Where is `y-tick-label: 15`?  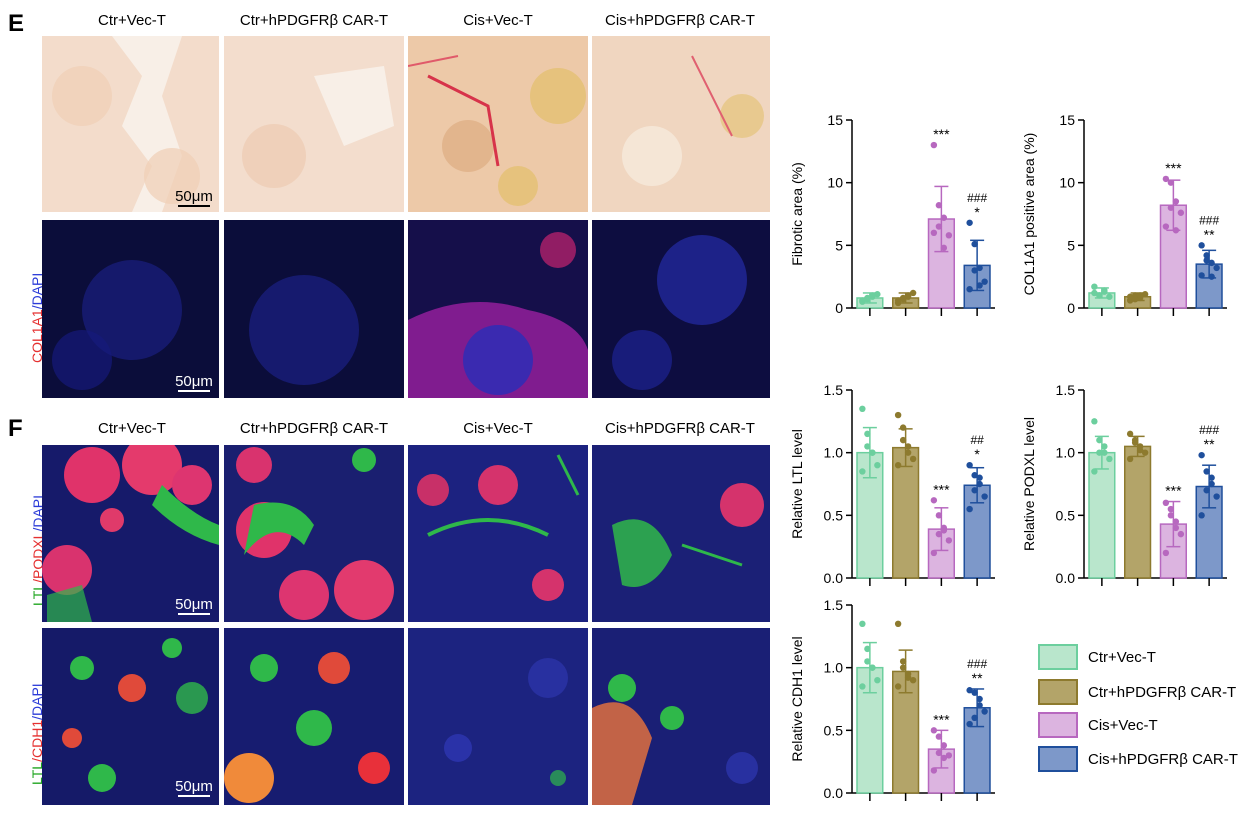
y-tick-label: 15 is located at coordinates (1067, 120).